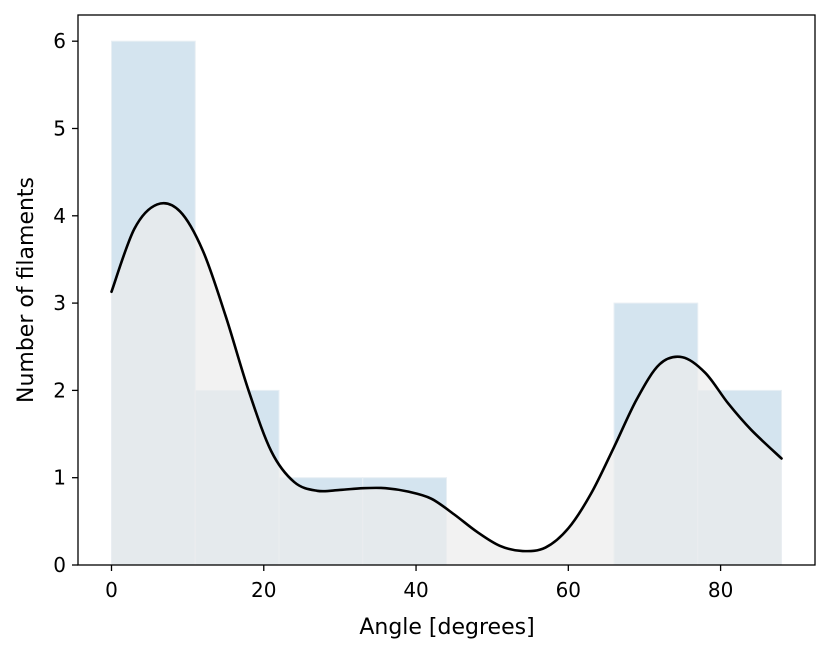 The image size is (831, 655). Describe the element at coordinates (111, 590) in the screenshot. I see `x-tick-label: 0` at that location.